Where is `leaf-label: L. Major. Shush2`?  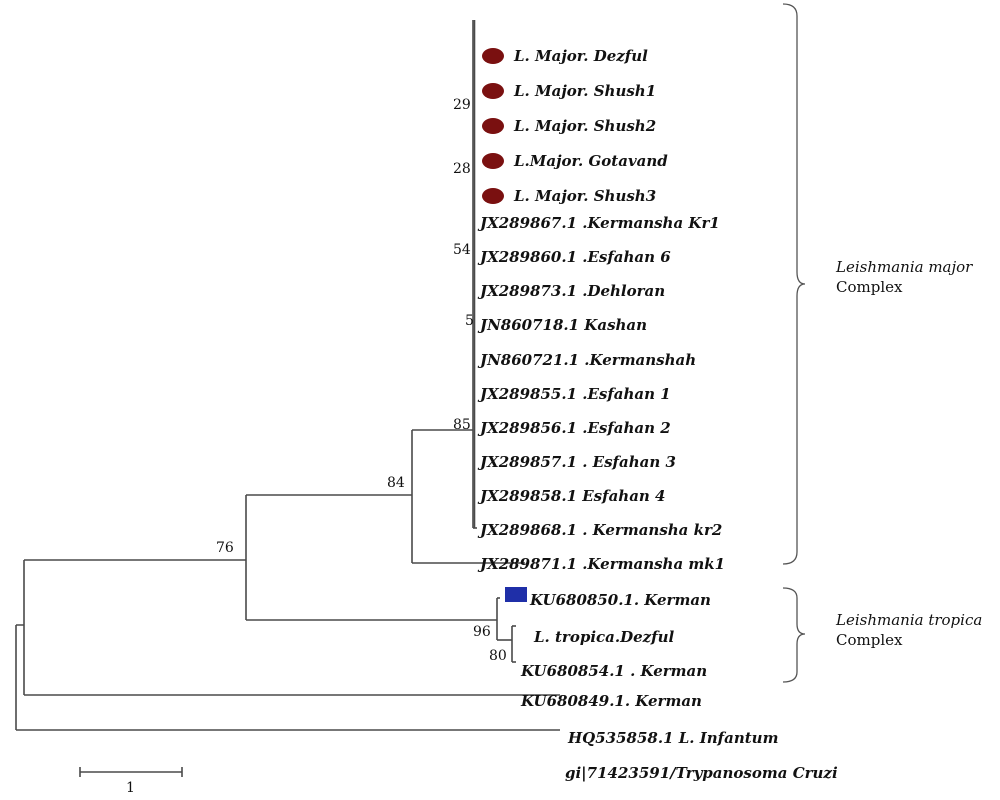 leaf-label: L. Major. Shush2 is located at coordinates (584, 126).